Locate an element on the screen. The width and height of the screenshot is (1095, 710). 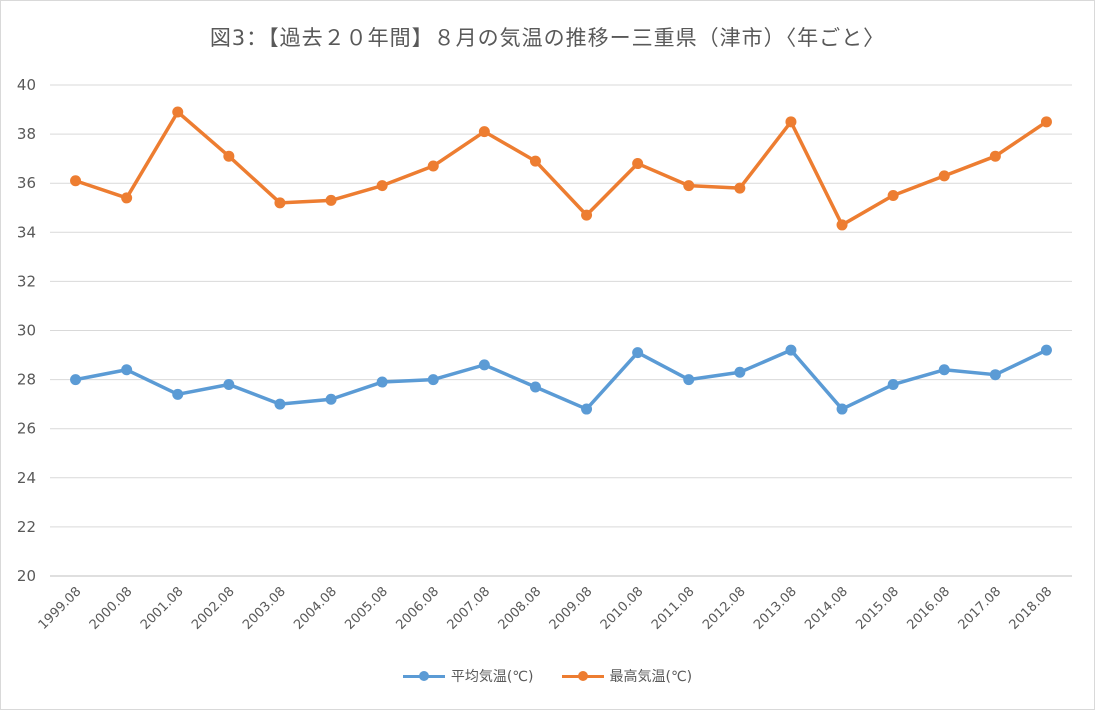
y-tick-label: 36 is located at coordinates (26, 183).